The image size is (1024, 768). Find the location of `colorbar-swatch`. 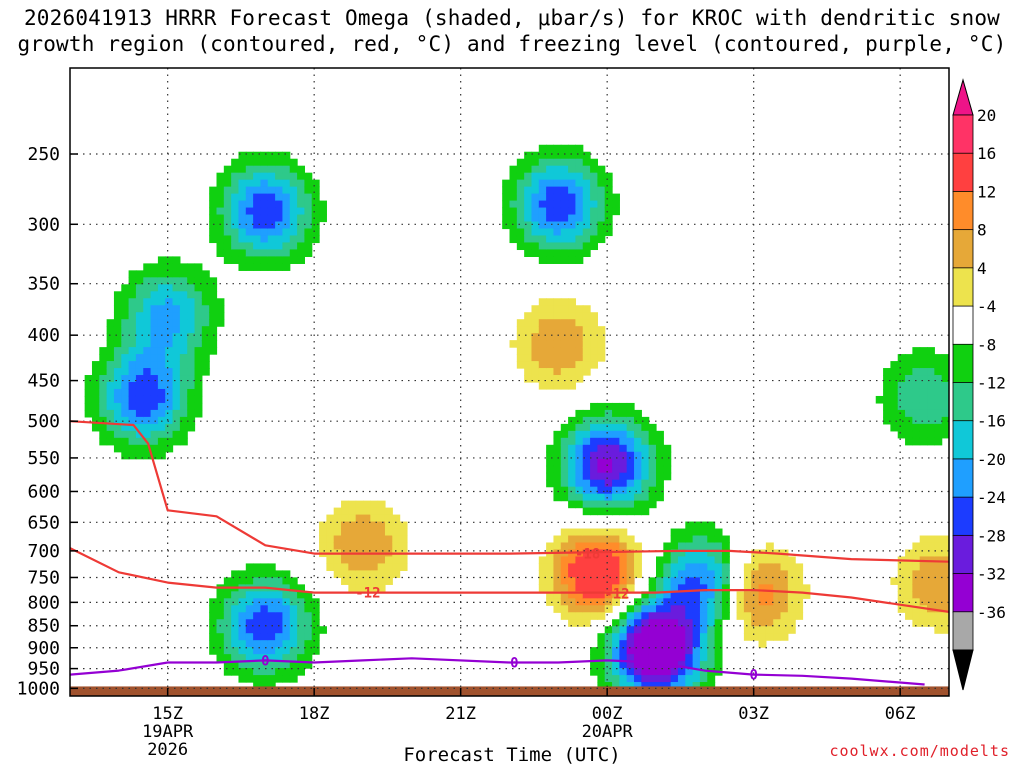

colorbar-swatch is located at coordinates (963, 631).